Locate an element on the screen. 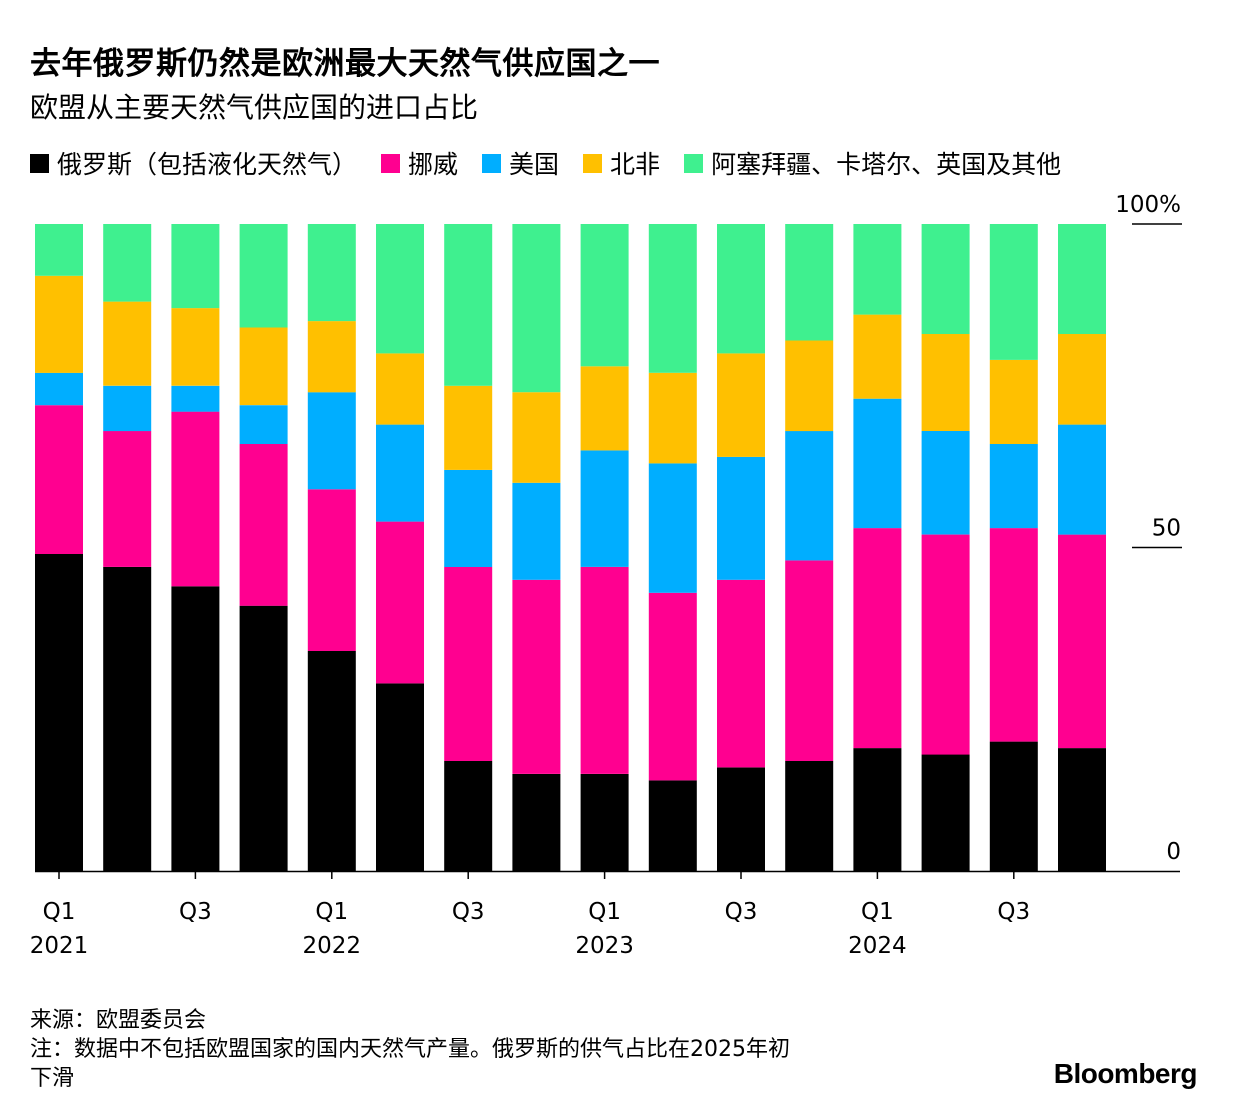 The height and width of the screenshot is (1120, 1235). x-tick-label-quarter-7: Q3 is located at coordinates (1013, 912).